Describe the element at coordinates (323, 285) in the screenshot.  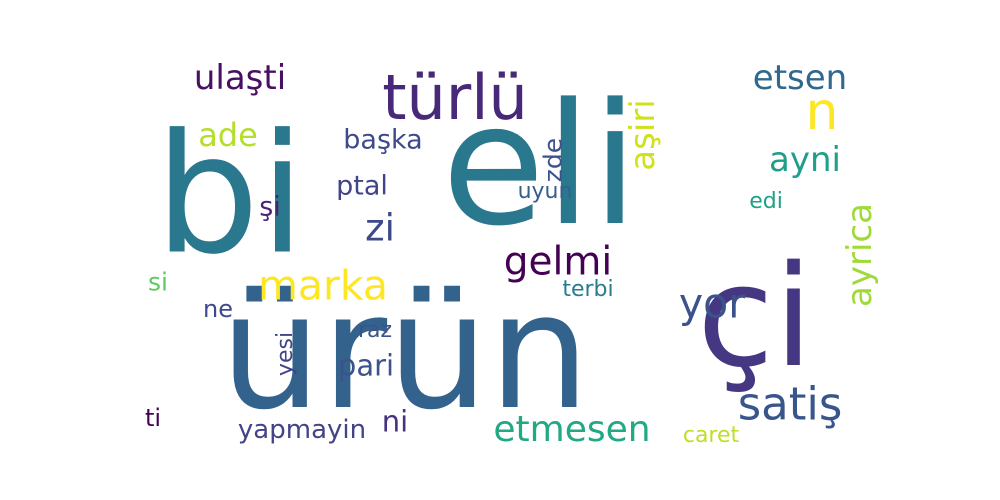
I see `word-marka: marka` at that location.